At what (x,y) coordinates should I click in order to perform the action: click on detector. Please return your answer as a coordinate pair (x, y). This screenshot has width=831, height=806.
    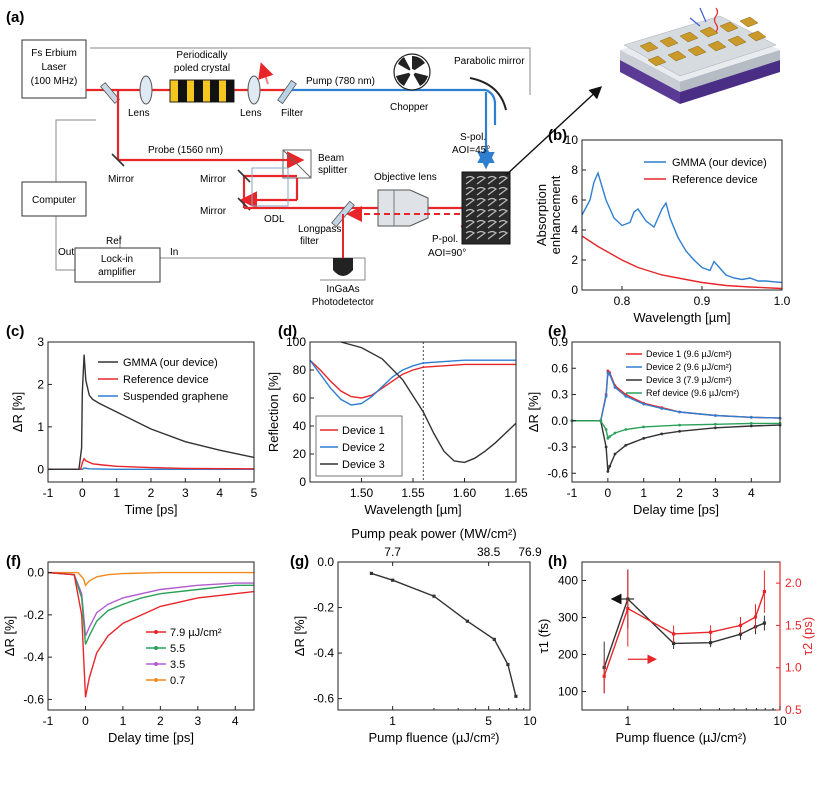
    Looking at the image, I should click on (343, 262).